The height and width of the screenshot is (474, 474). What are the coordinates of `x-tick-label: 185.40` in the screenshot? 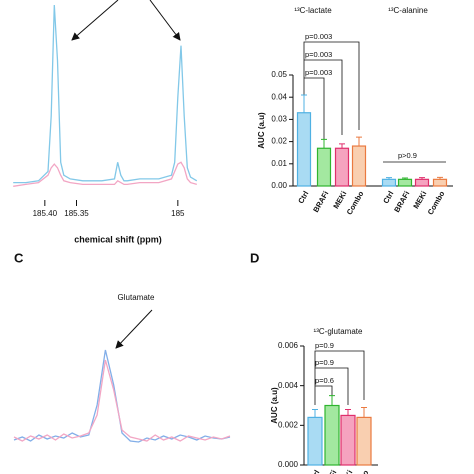 It's located at (45, 213).